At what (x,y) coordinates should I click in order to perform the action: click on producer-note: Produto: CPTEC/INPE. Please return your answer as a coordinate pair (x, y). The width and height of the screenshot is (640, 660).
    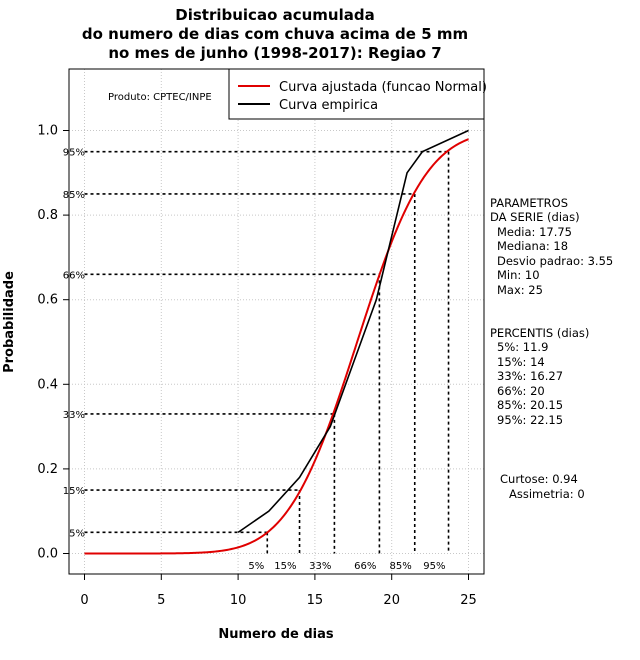
    Looking at the image, I should click on (160, 97).